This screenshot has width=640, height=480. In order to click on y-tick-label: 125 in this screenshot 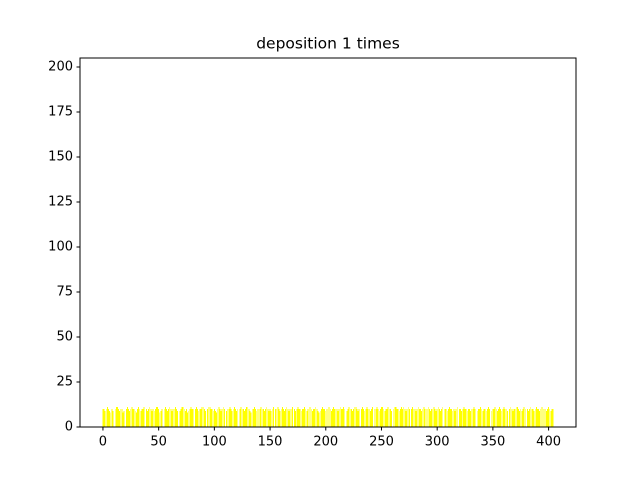, I will do `click(60, 202)`.